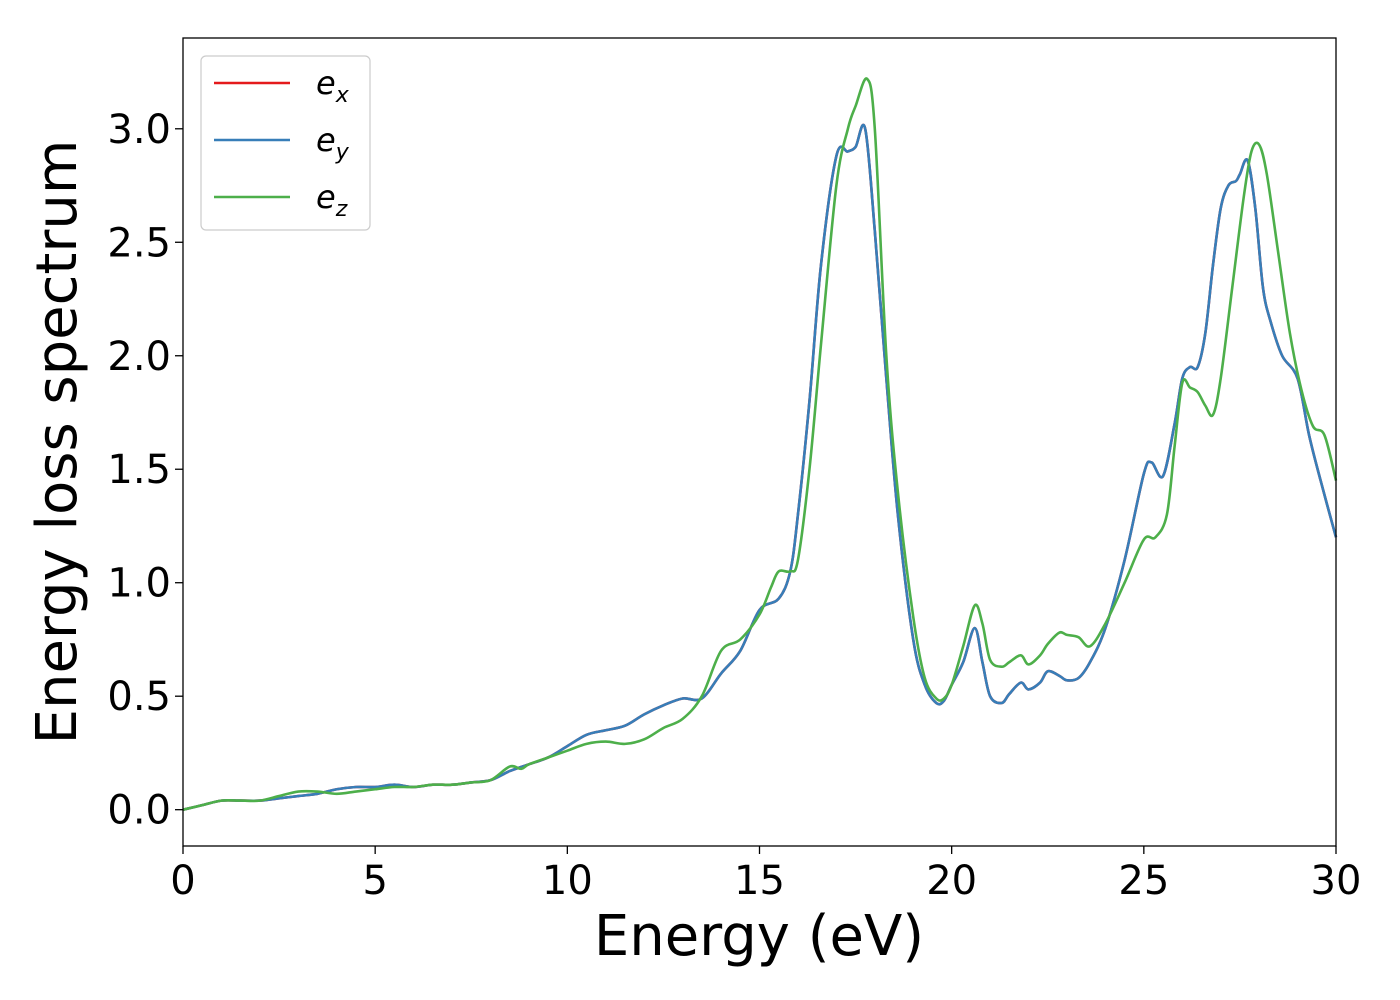 The width and height of the screenshot is (1400, 1000). I want to click on x-tick-label: 0, so click(182, 881).